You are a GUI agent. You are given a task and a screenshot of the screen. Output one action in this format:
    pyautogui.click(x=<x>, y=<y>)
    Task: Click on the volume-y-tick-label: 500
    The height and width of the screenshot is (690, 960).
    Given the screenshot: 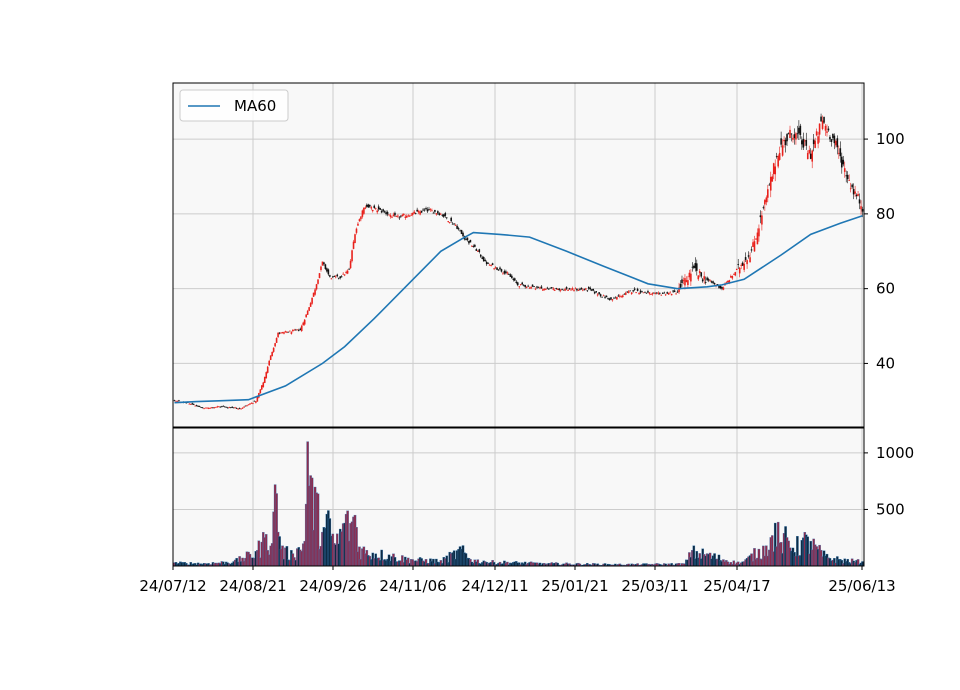 What is the action you would take?
    pyautogui.click(x=890, y=509)
    